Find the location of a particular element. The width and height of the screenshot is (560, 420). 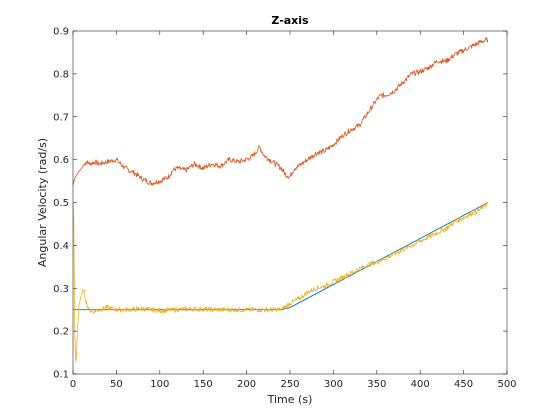

y-tick-label: 0.2 is located at coordinates (61, 332).